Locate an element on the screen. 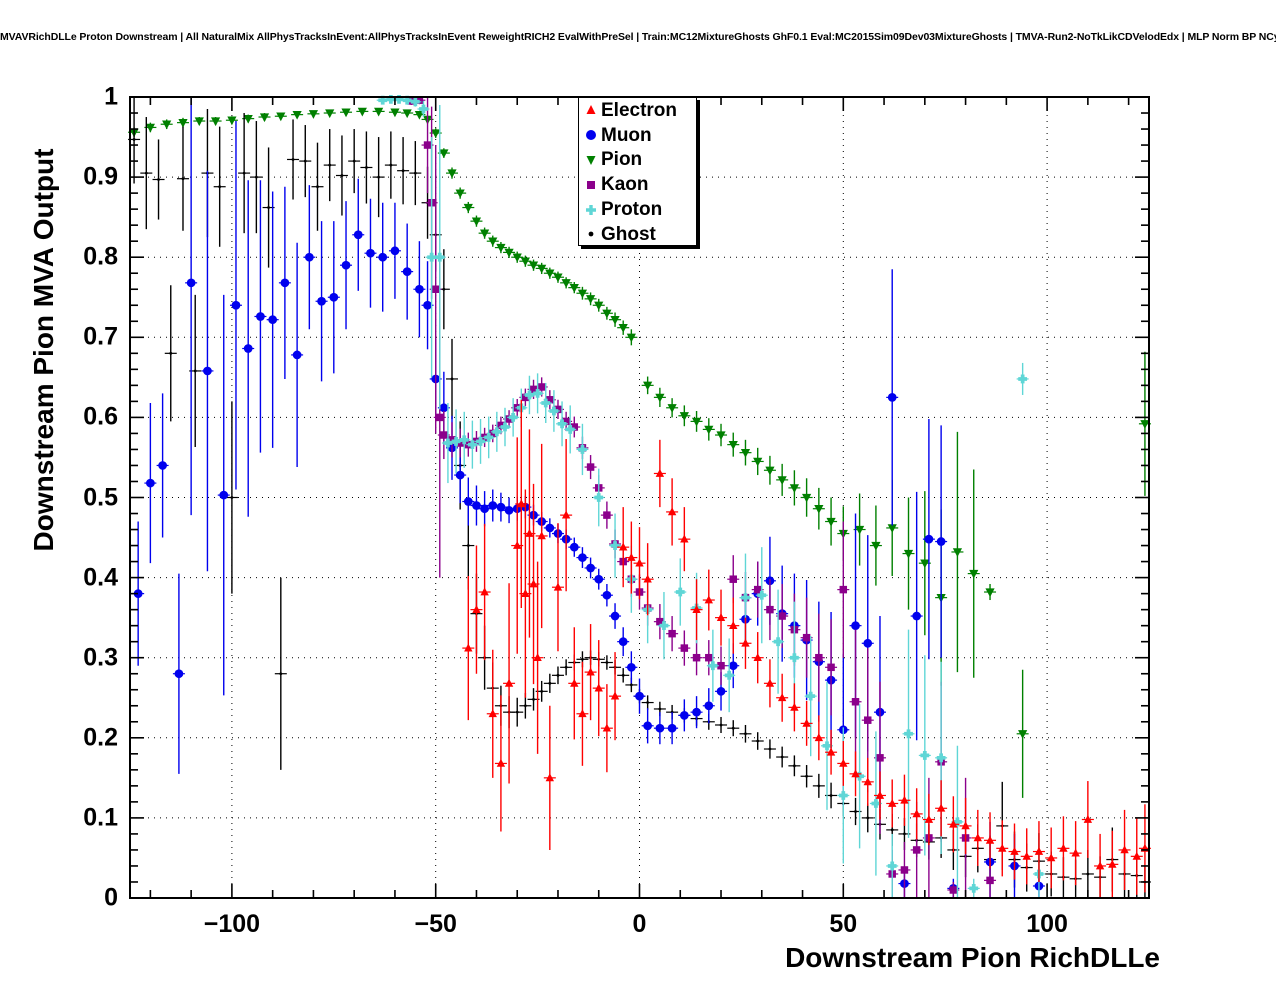 Image resolution: width=1276 pixels, height=996 pixels. legend-entry-electron: Electron is located at coordinates (637, 110).